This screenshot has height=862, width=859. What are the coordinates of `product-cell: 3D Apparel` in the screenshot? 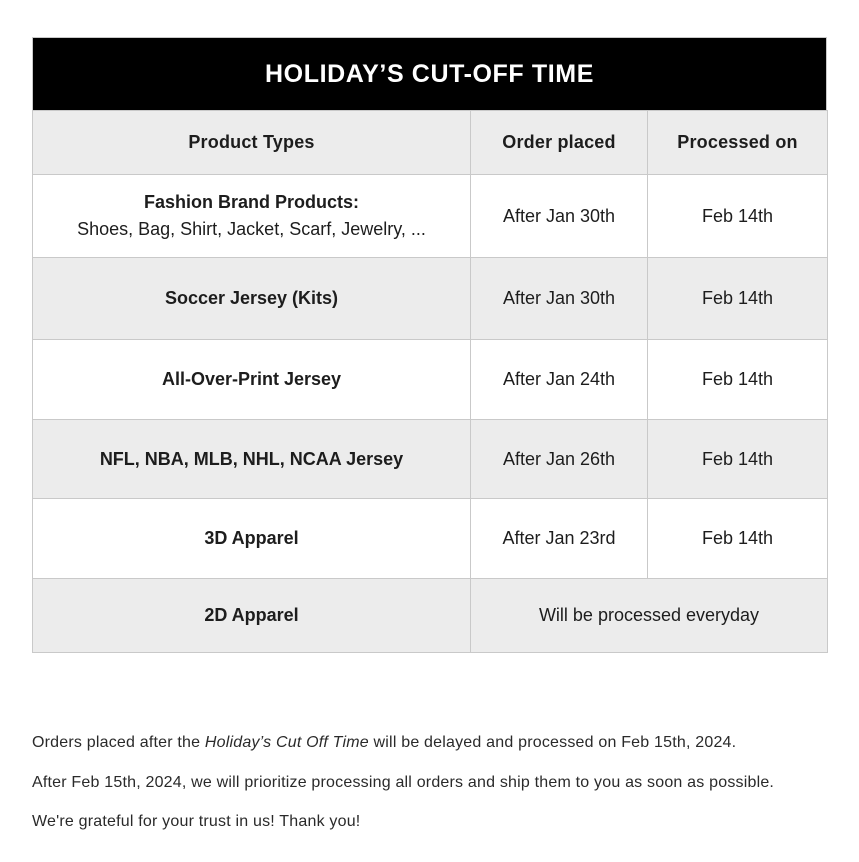 It's located at (251, 538).